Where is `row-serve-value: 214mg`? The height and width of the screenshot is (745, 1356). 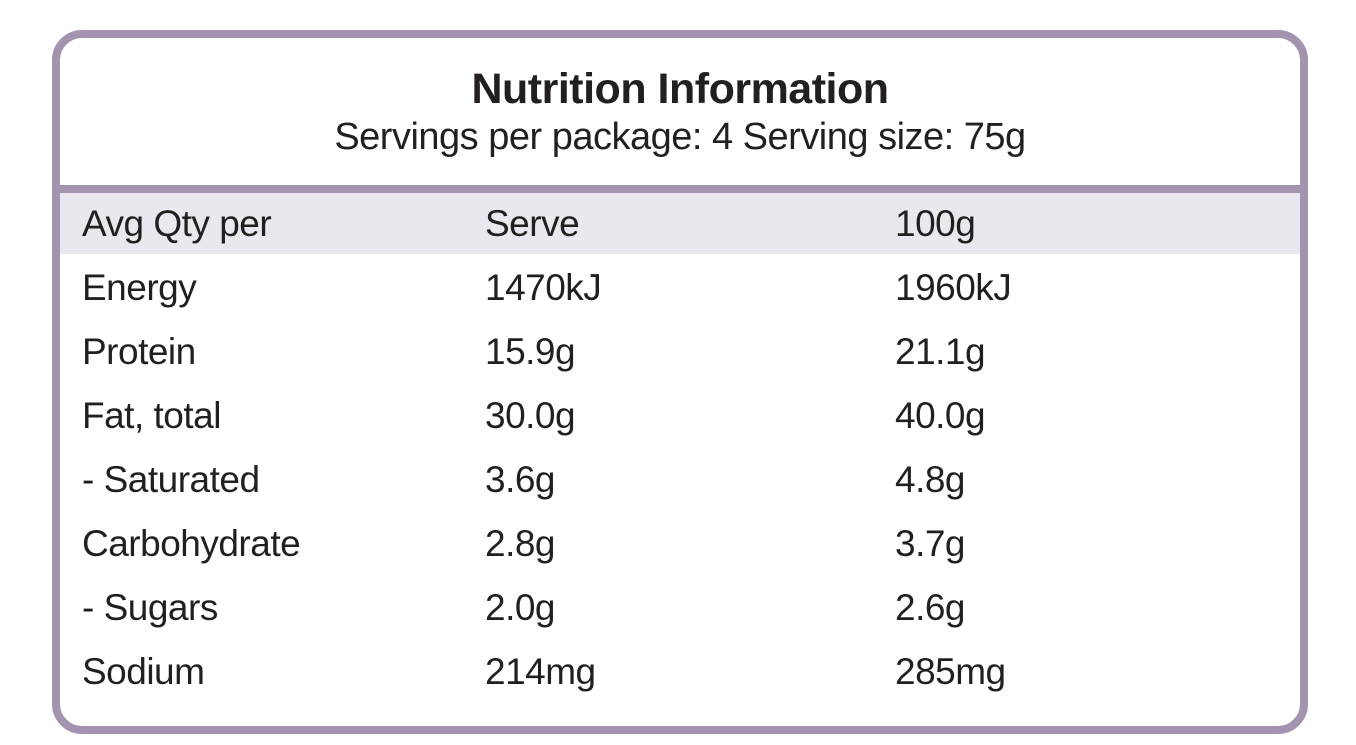 row-serve-value: 214mg is located at coordinates (540, 671).